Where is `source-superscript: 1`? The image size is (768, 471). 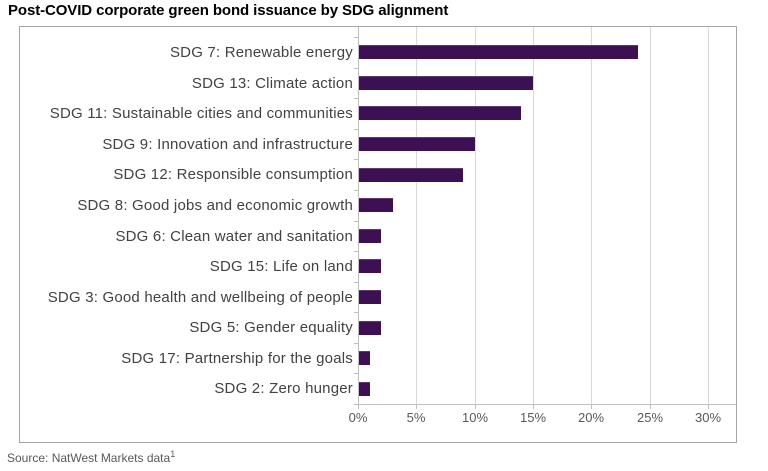 source-superscript: 1 is located at coordinates (173, 454).